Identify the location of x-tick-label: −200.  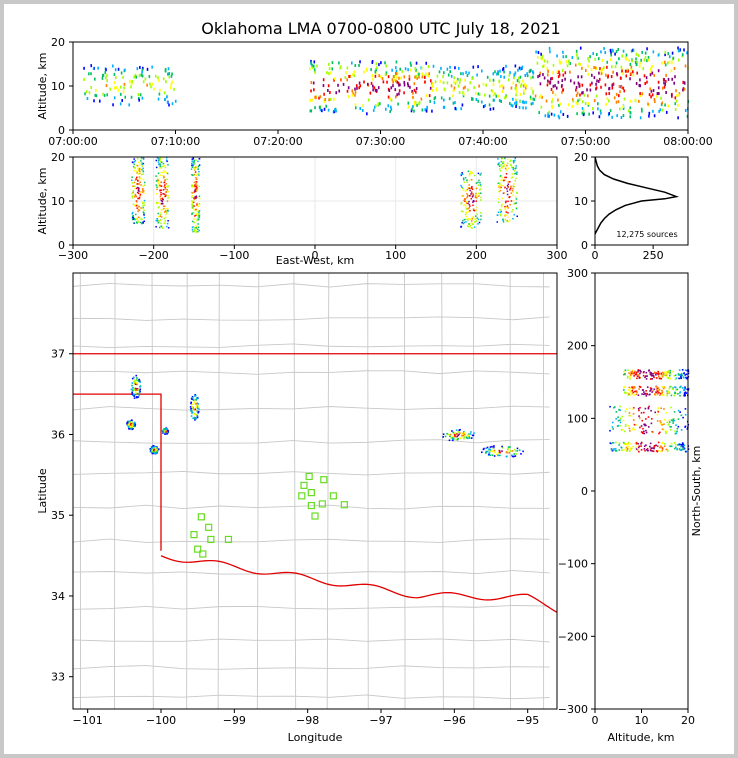
(154, 255).